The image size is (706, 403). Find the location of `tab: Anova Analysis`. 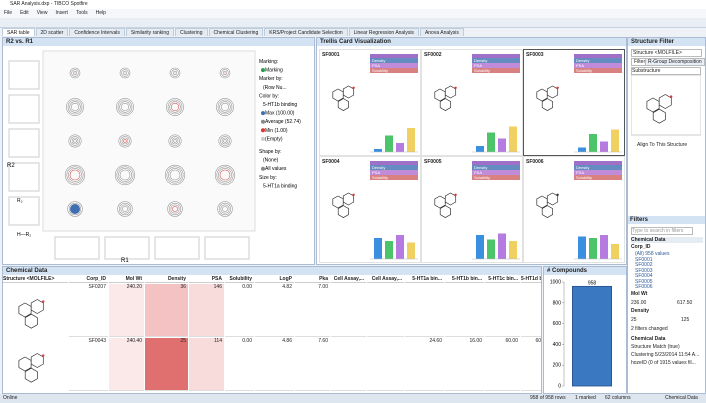

tab: Anova Analysis is located at coordinates (441, 32).